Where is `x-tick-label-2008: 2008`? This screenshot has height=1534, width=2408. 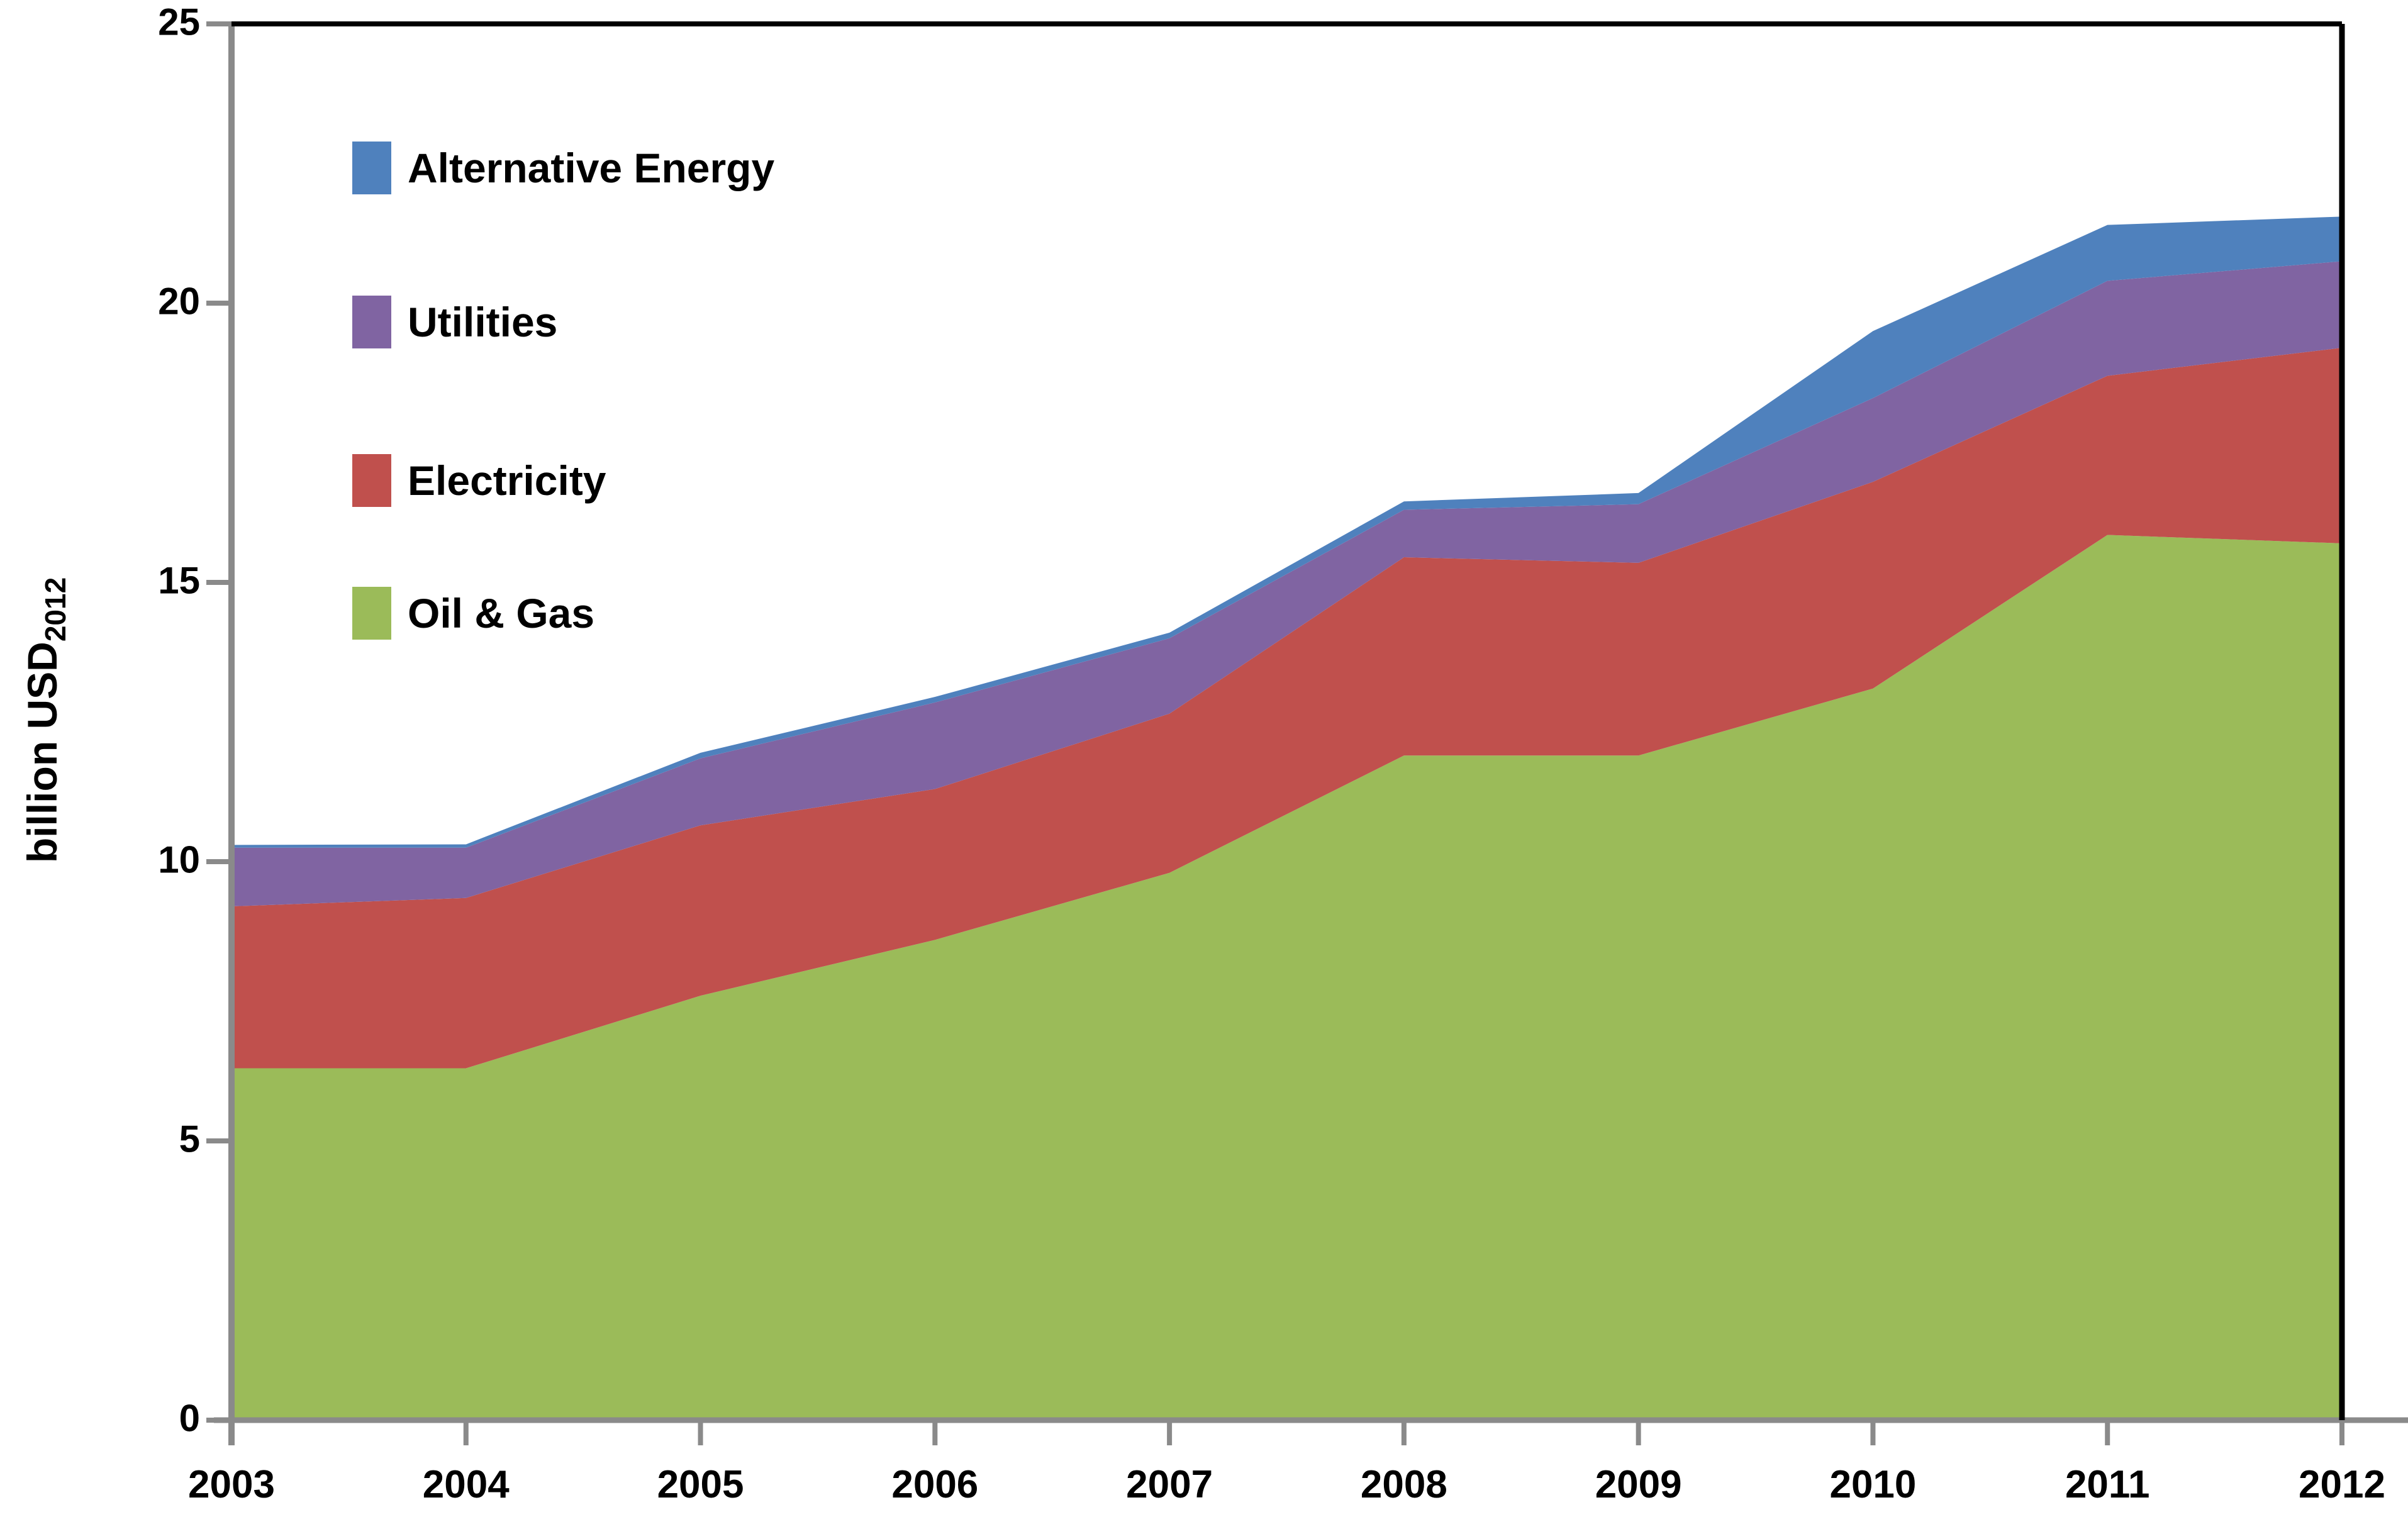
x-tick-label-2008: 2008 is located at coordinates (1403, 1485).